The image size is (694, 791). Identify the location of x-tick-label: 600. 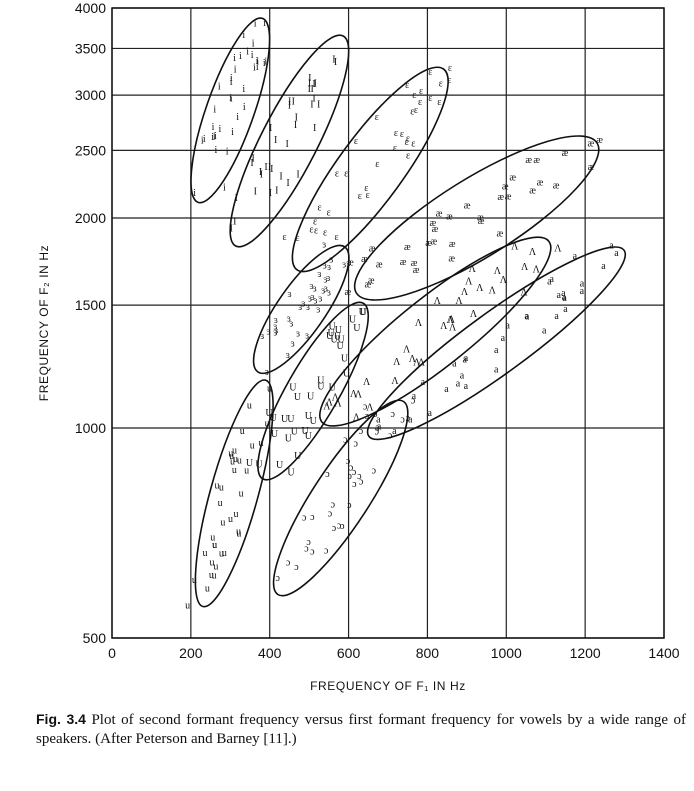
(349, 653).